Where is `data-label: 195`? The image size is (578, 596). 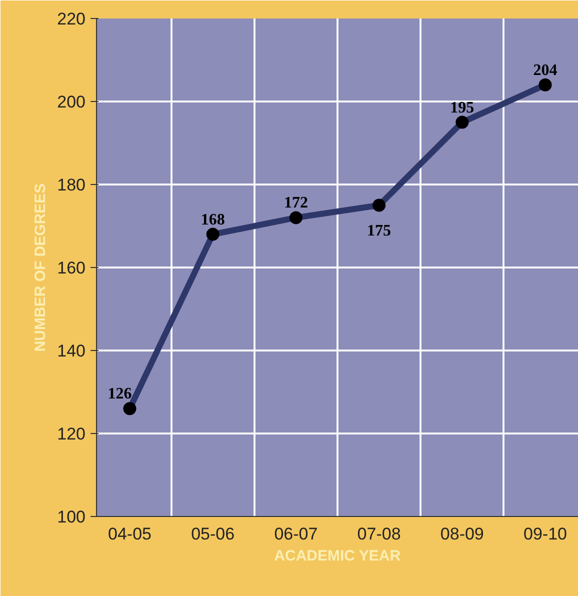 data-label: 195 is located at coordinates (462, 107).